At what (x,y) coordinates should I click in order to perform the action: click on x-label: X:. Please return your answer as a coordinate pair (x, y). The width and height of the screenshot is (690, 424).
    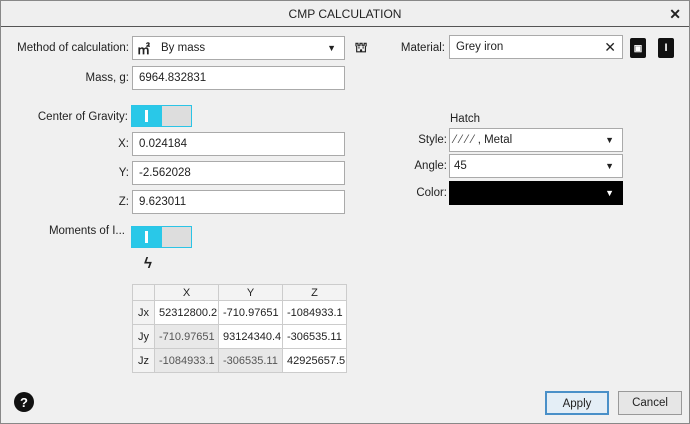
    Looking at the image, I should click on (123, 144).